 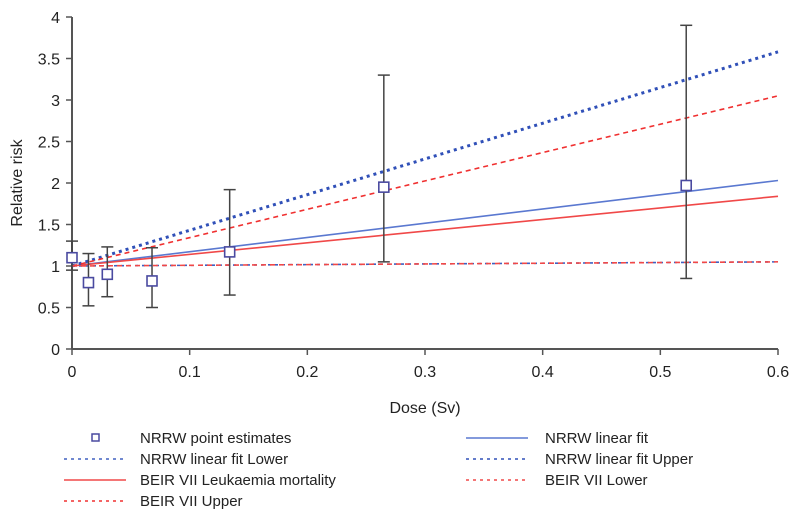 I want to click on y-axis-label: Relative risk, so click(x=17, y=182).